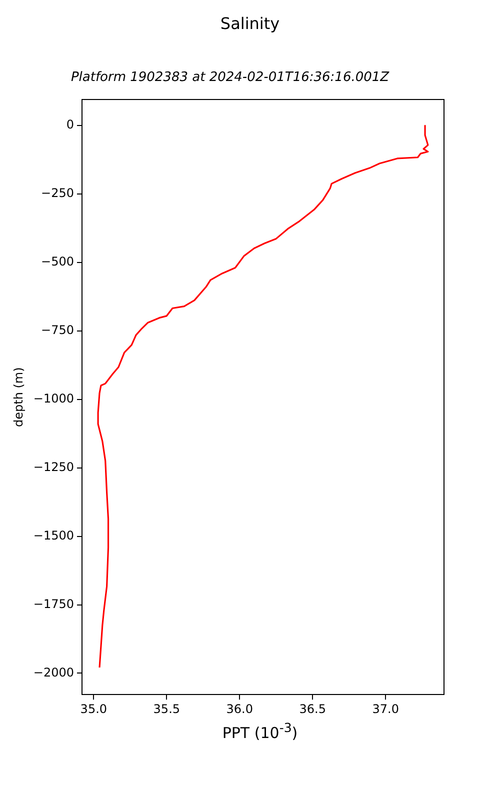  What do you see at coordinates (250, 24) in the screenshot?
I see `chart-title: Salinity` at bounding box center [250, 24].